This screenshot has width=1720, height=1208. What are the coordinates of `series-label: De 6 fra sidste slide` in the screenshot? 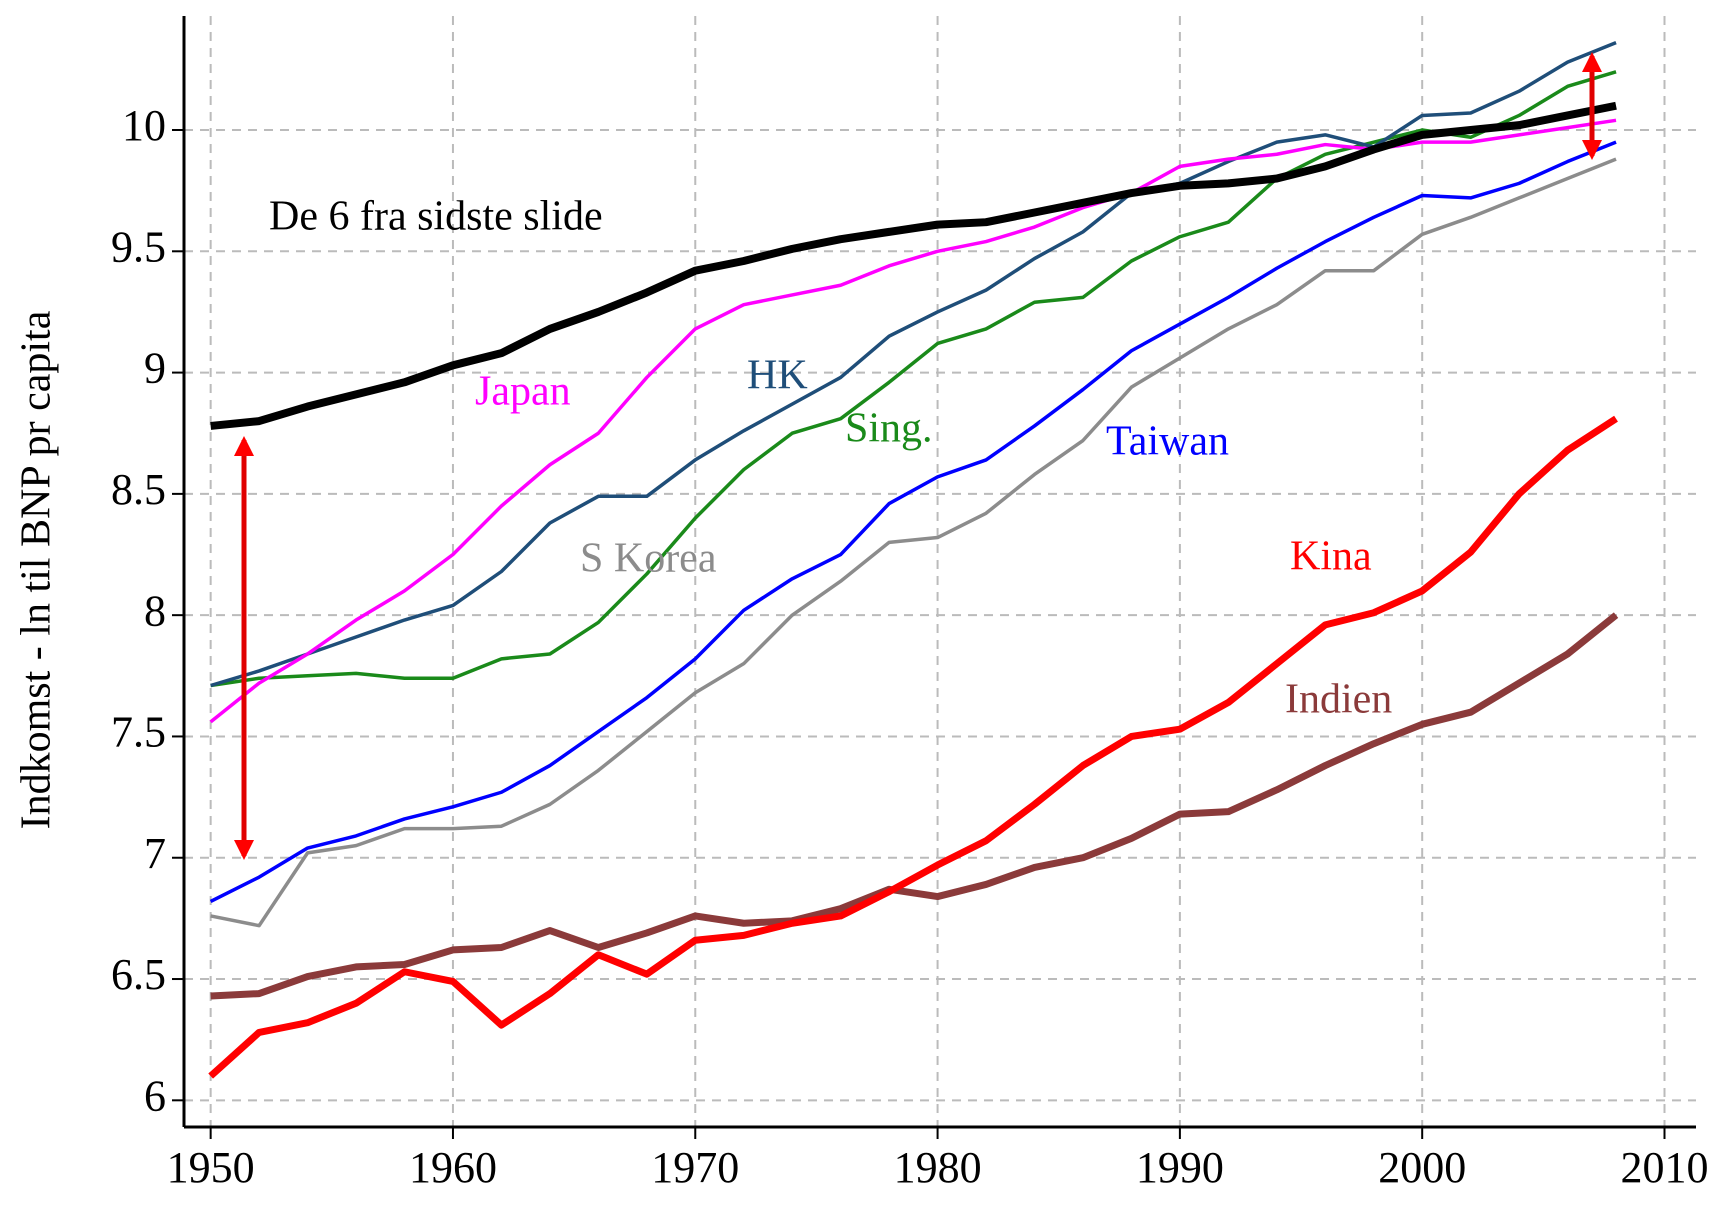 It's located at (436, 217).